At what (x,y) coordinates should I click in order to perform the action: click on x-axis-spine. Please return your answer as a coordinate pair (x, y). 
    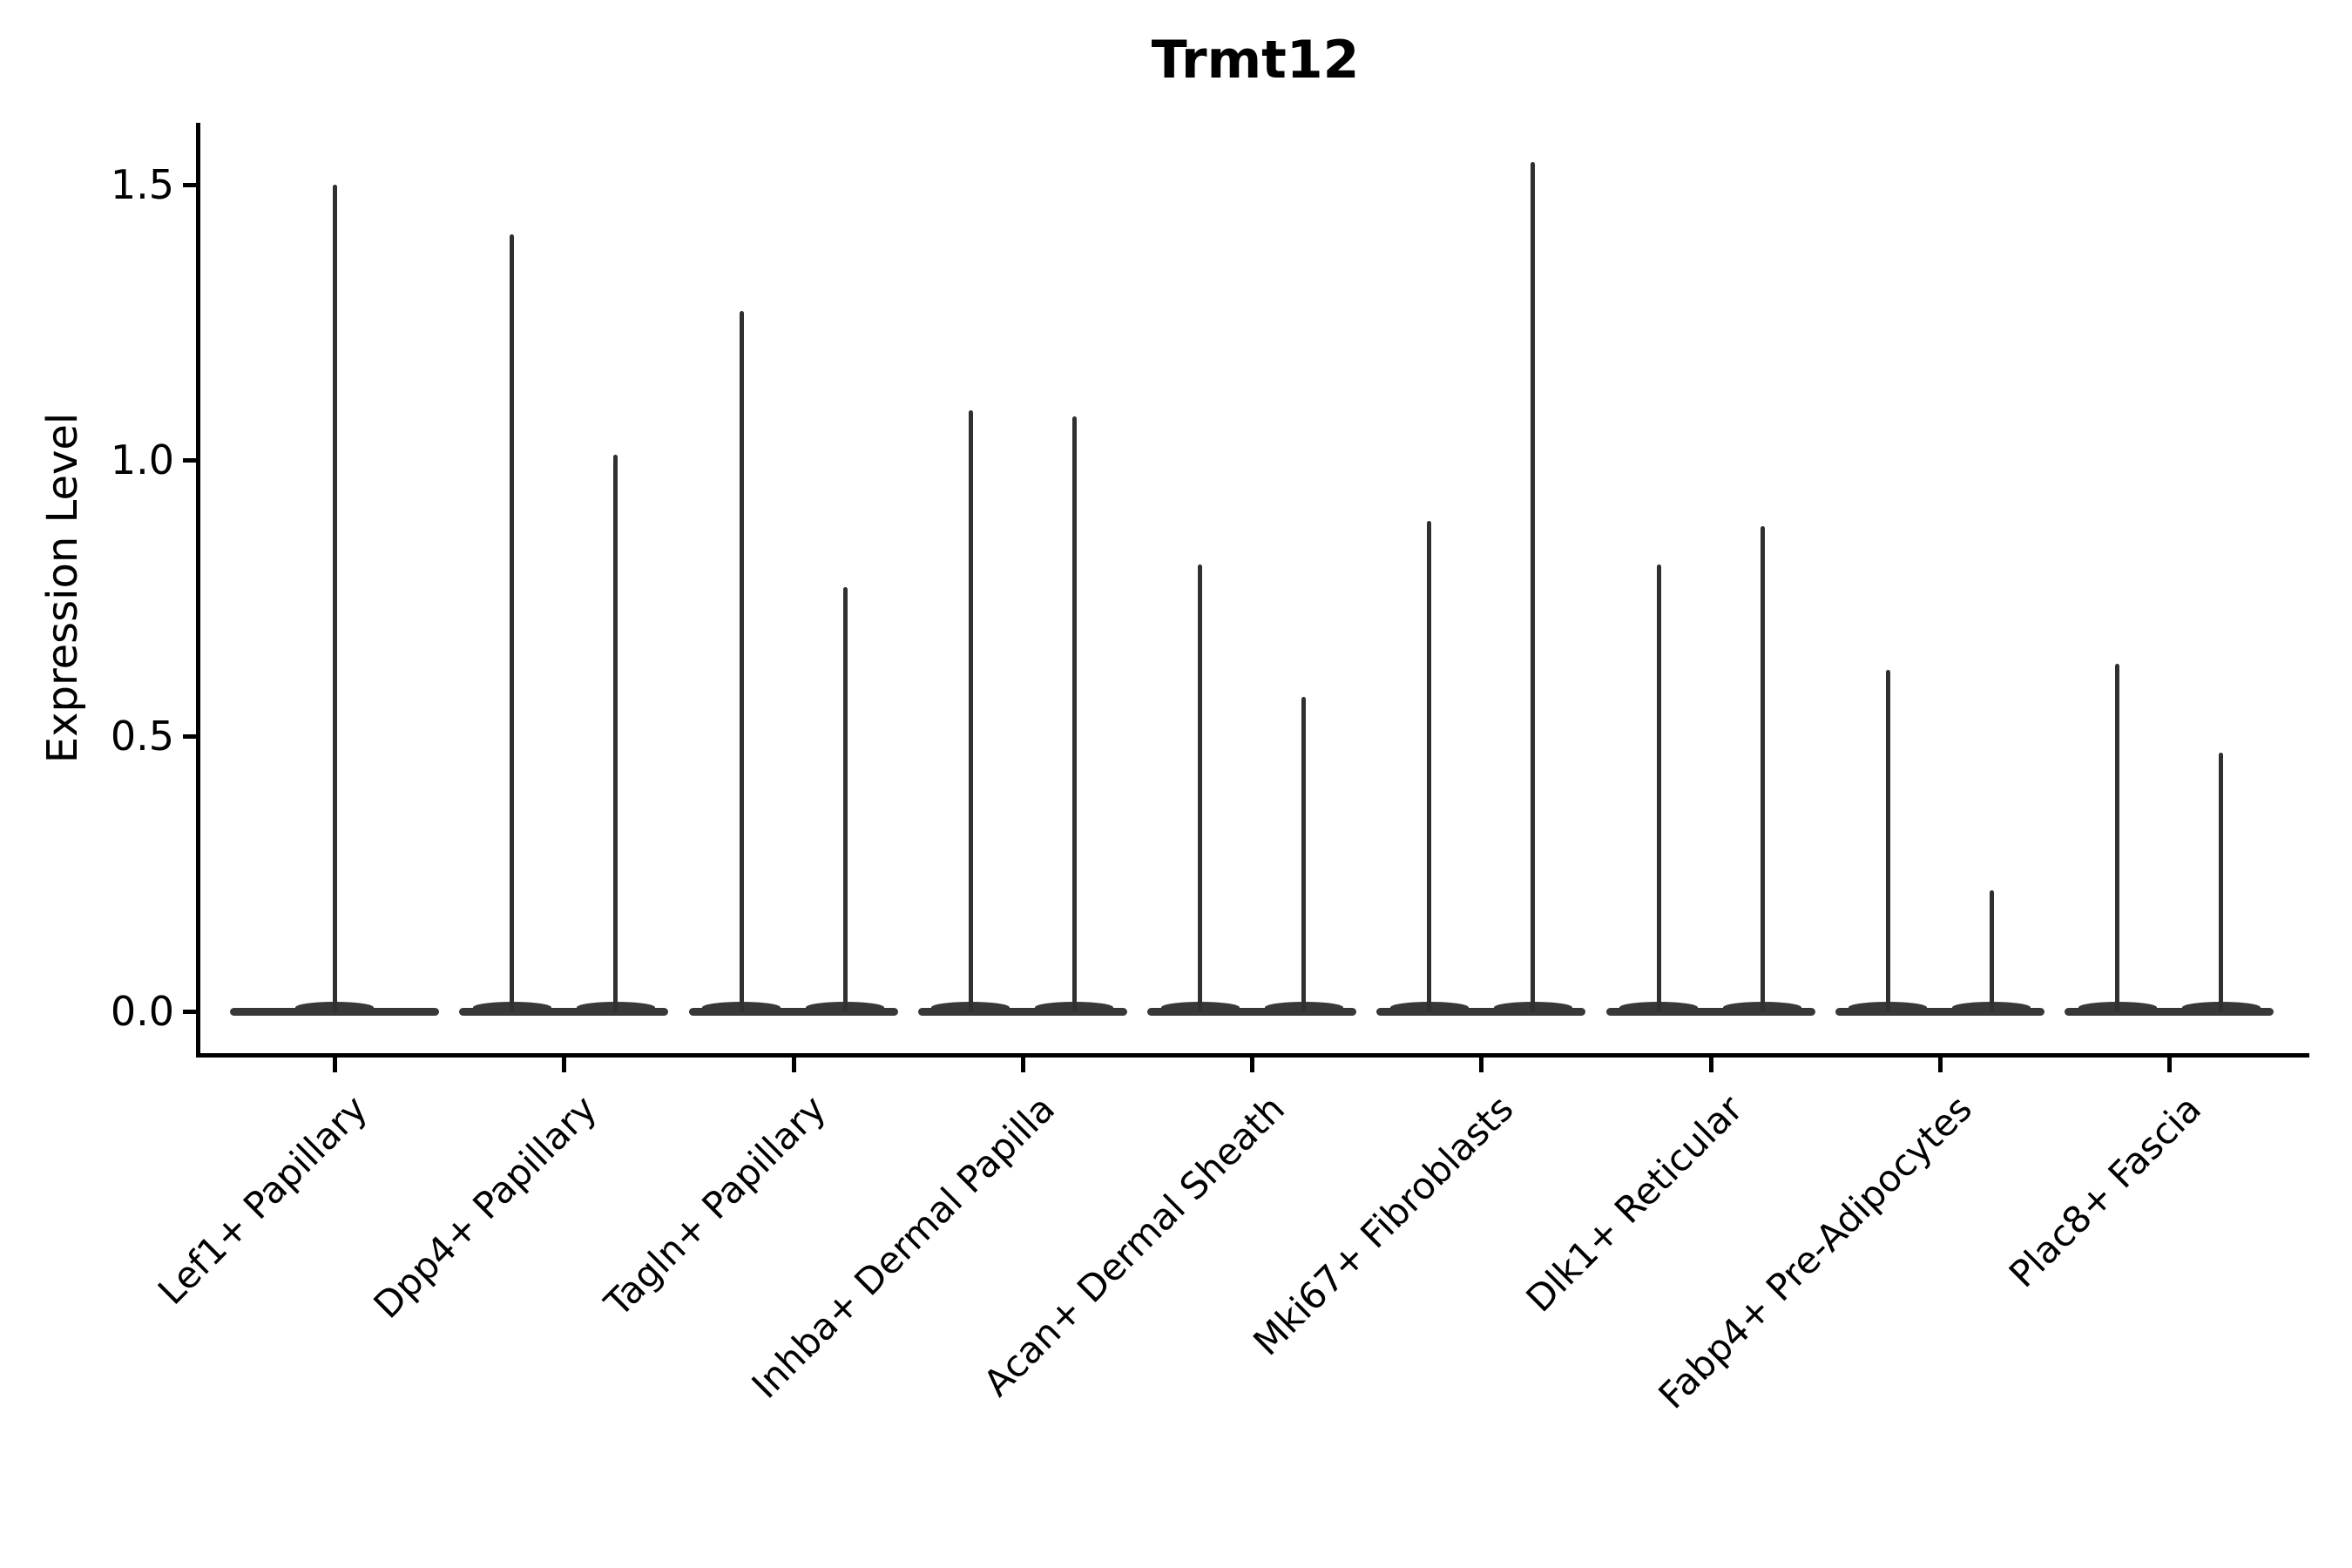
    Looking at the image, I should click on (1252, 1055).